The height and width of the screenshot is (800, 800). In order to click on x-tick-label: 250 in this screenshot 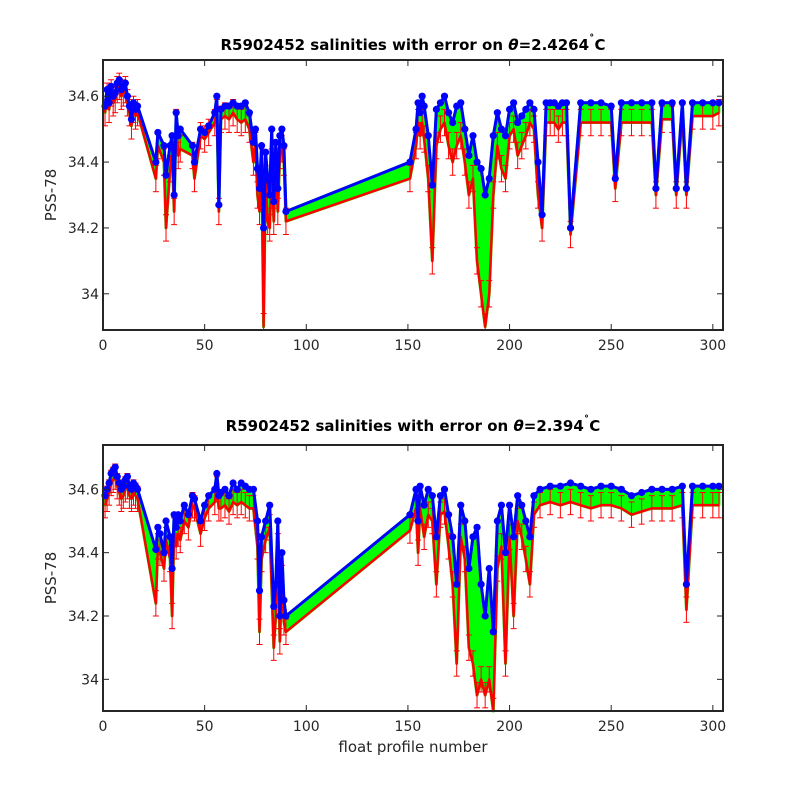, I will do `click(611, 346)`.